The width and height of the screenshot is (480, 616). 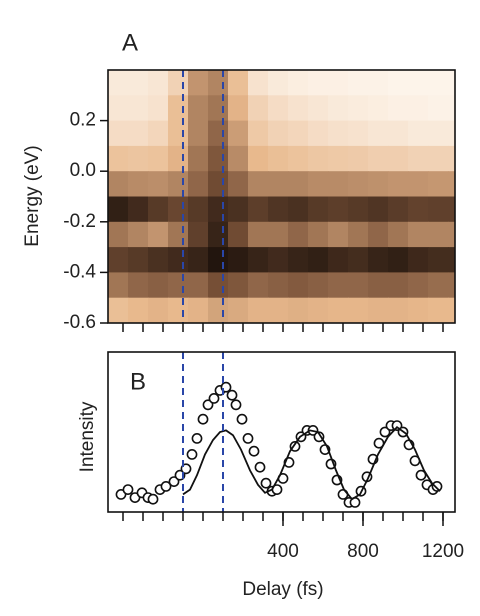 What do you see at coordinates (79, 322) in the screenshot?
I see `y-tick-label: -0.6` at bounding box center [79, 322].